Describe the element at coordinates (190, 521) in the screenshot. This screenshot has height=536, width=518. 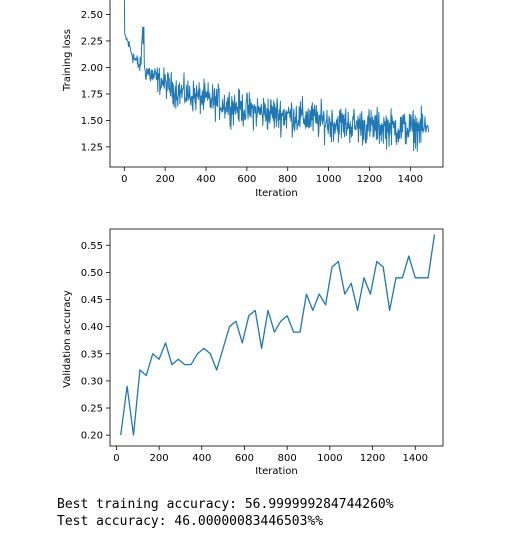
I see `test-accuracy-text: Test accuracy: 46.00000083446503%%` at that location.